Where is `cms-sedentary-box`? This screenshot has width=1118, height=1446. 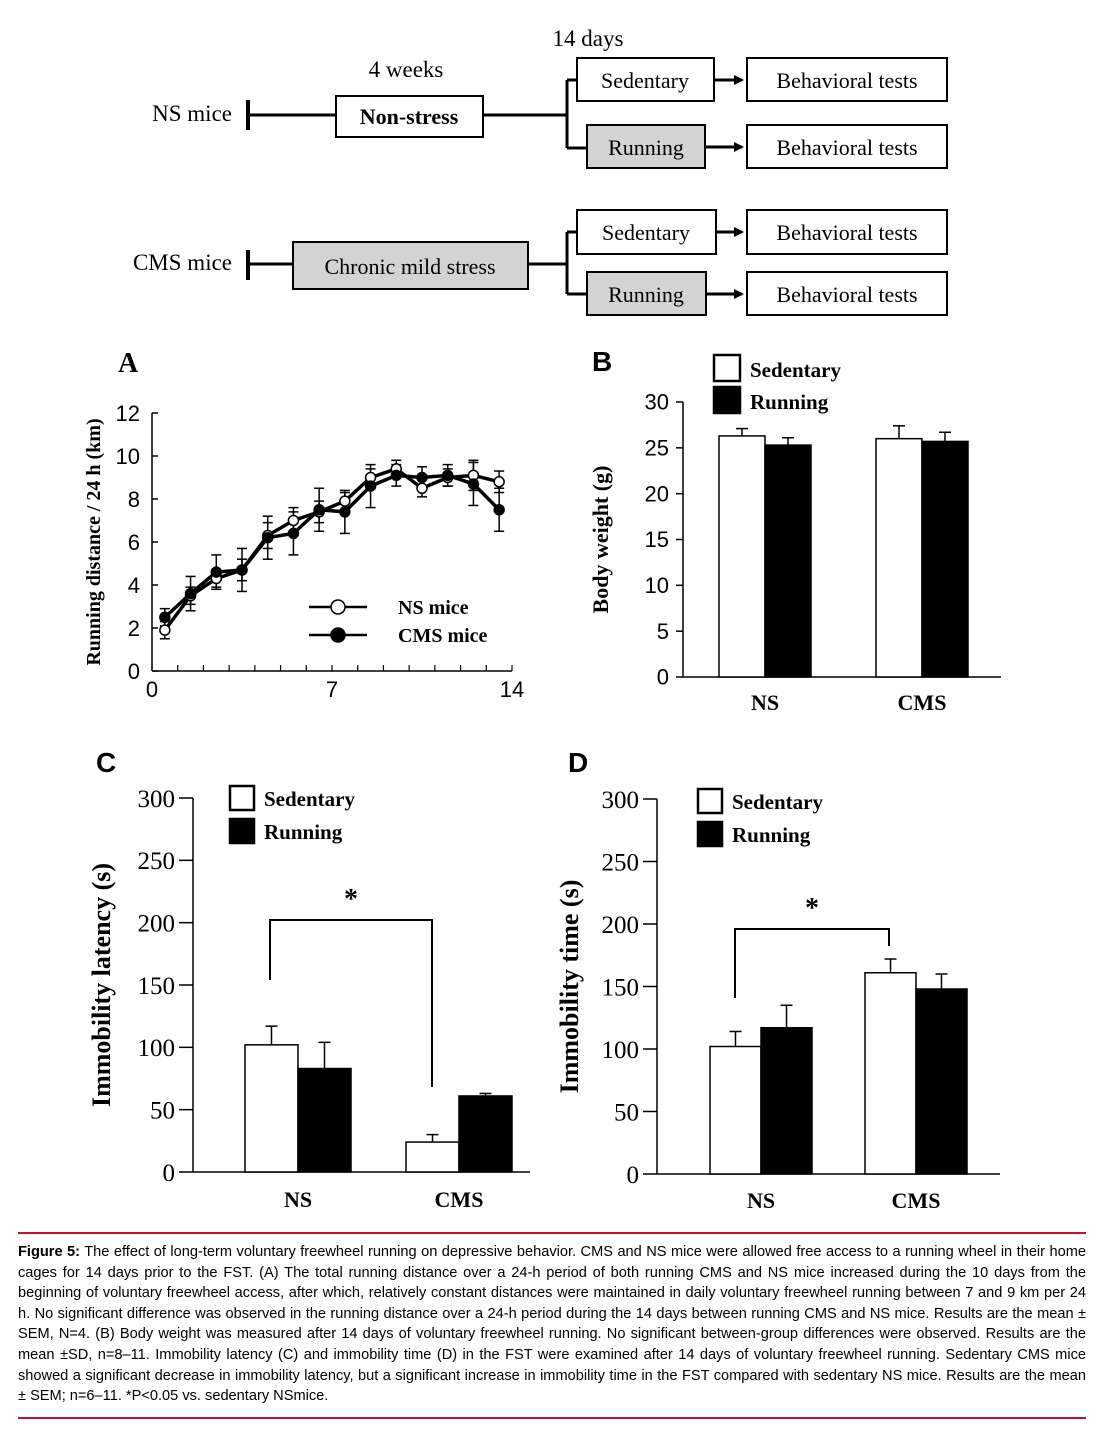
cms-sedentary-box is located at coordinates (646, 232).